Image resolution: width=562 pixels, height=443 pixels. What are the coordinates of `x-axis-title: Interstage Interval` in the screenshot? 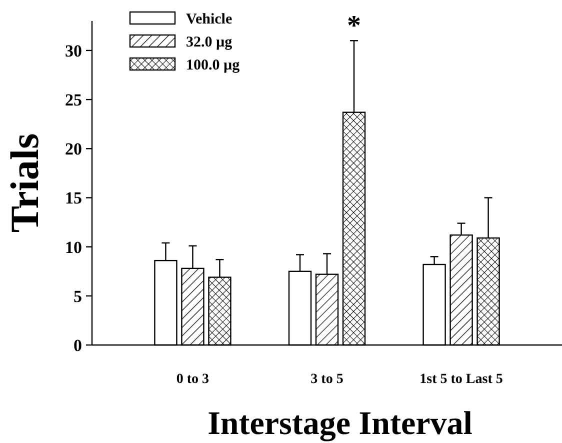 It's located at (340, 424).